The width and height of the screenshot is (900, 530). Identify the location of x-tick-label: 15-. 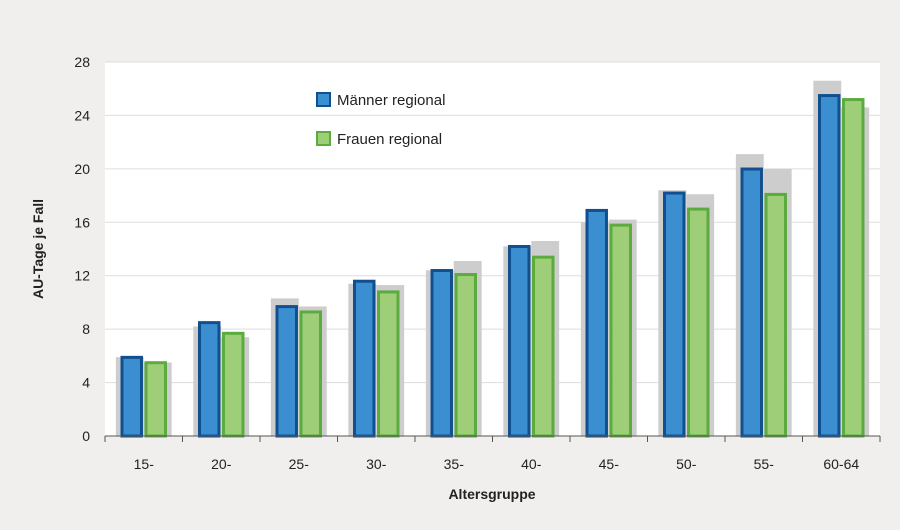
(144, 464).